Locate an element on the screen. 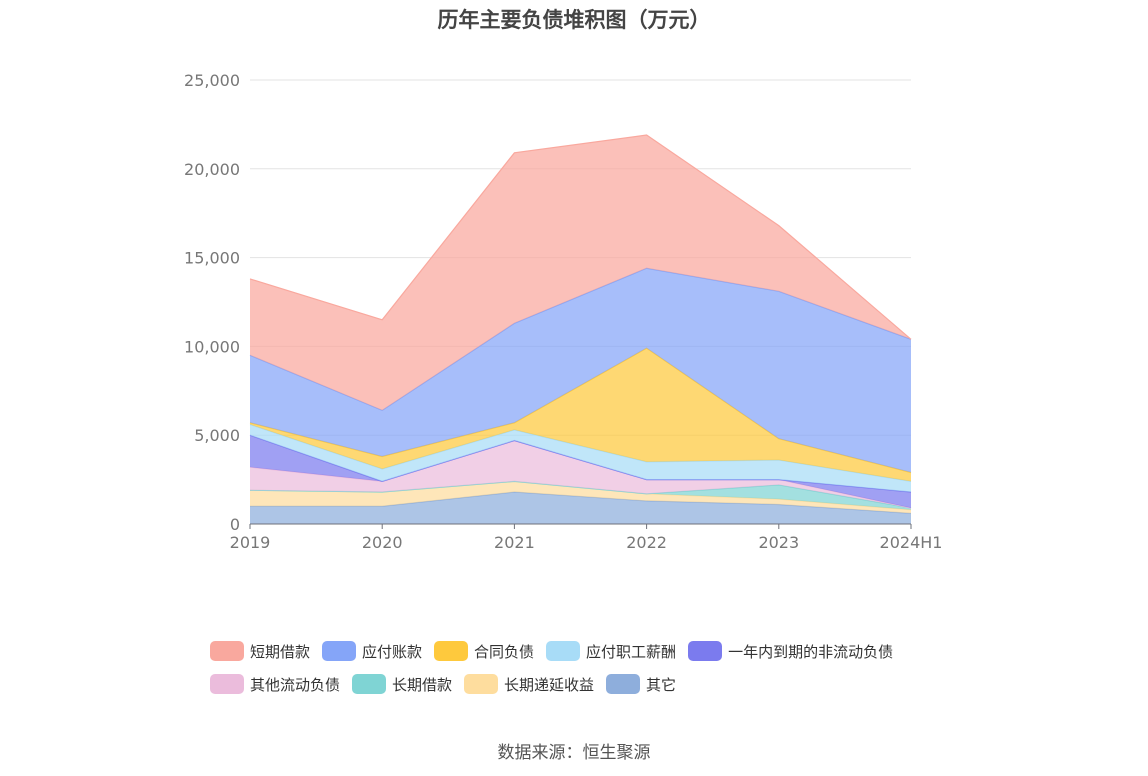 The image size is (1148, 776). legend-item: 其它 is located at coordinates (641, 684).